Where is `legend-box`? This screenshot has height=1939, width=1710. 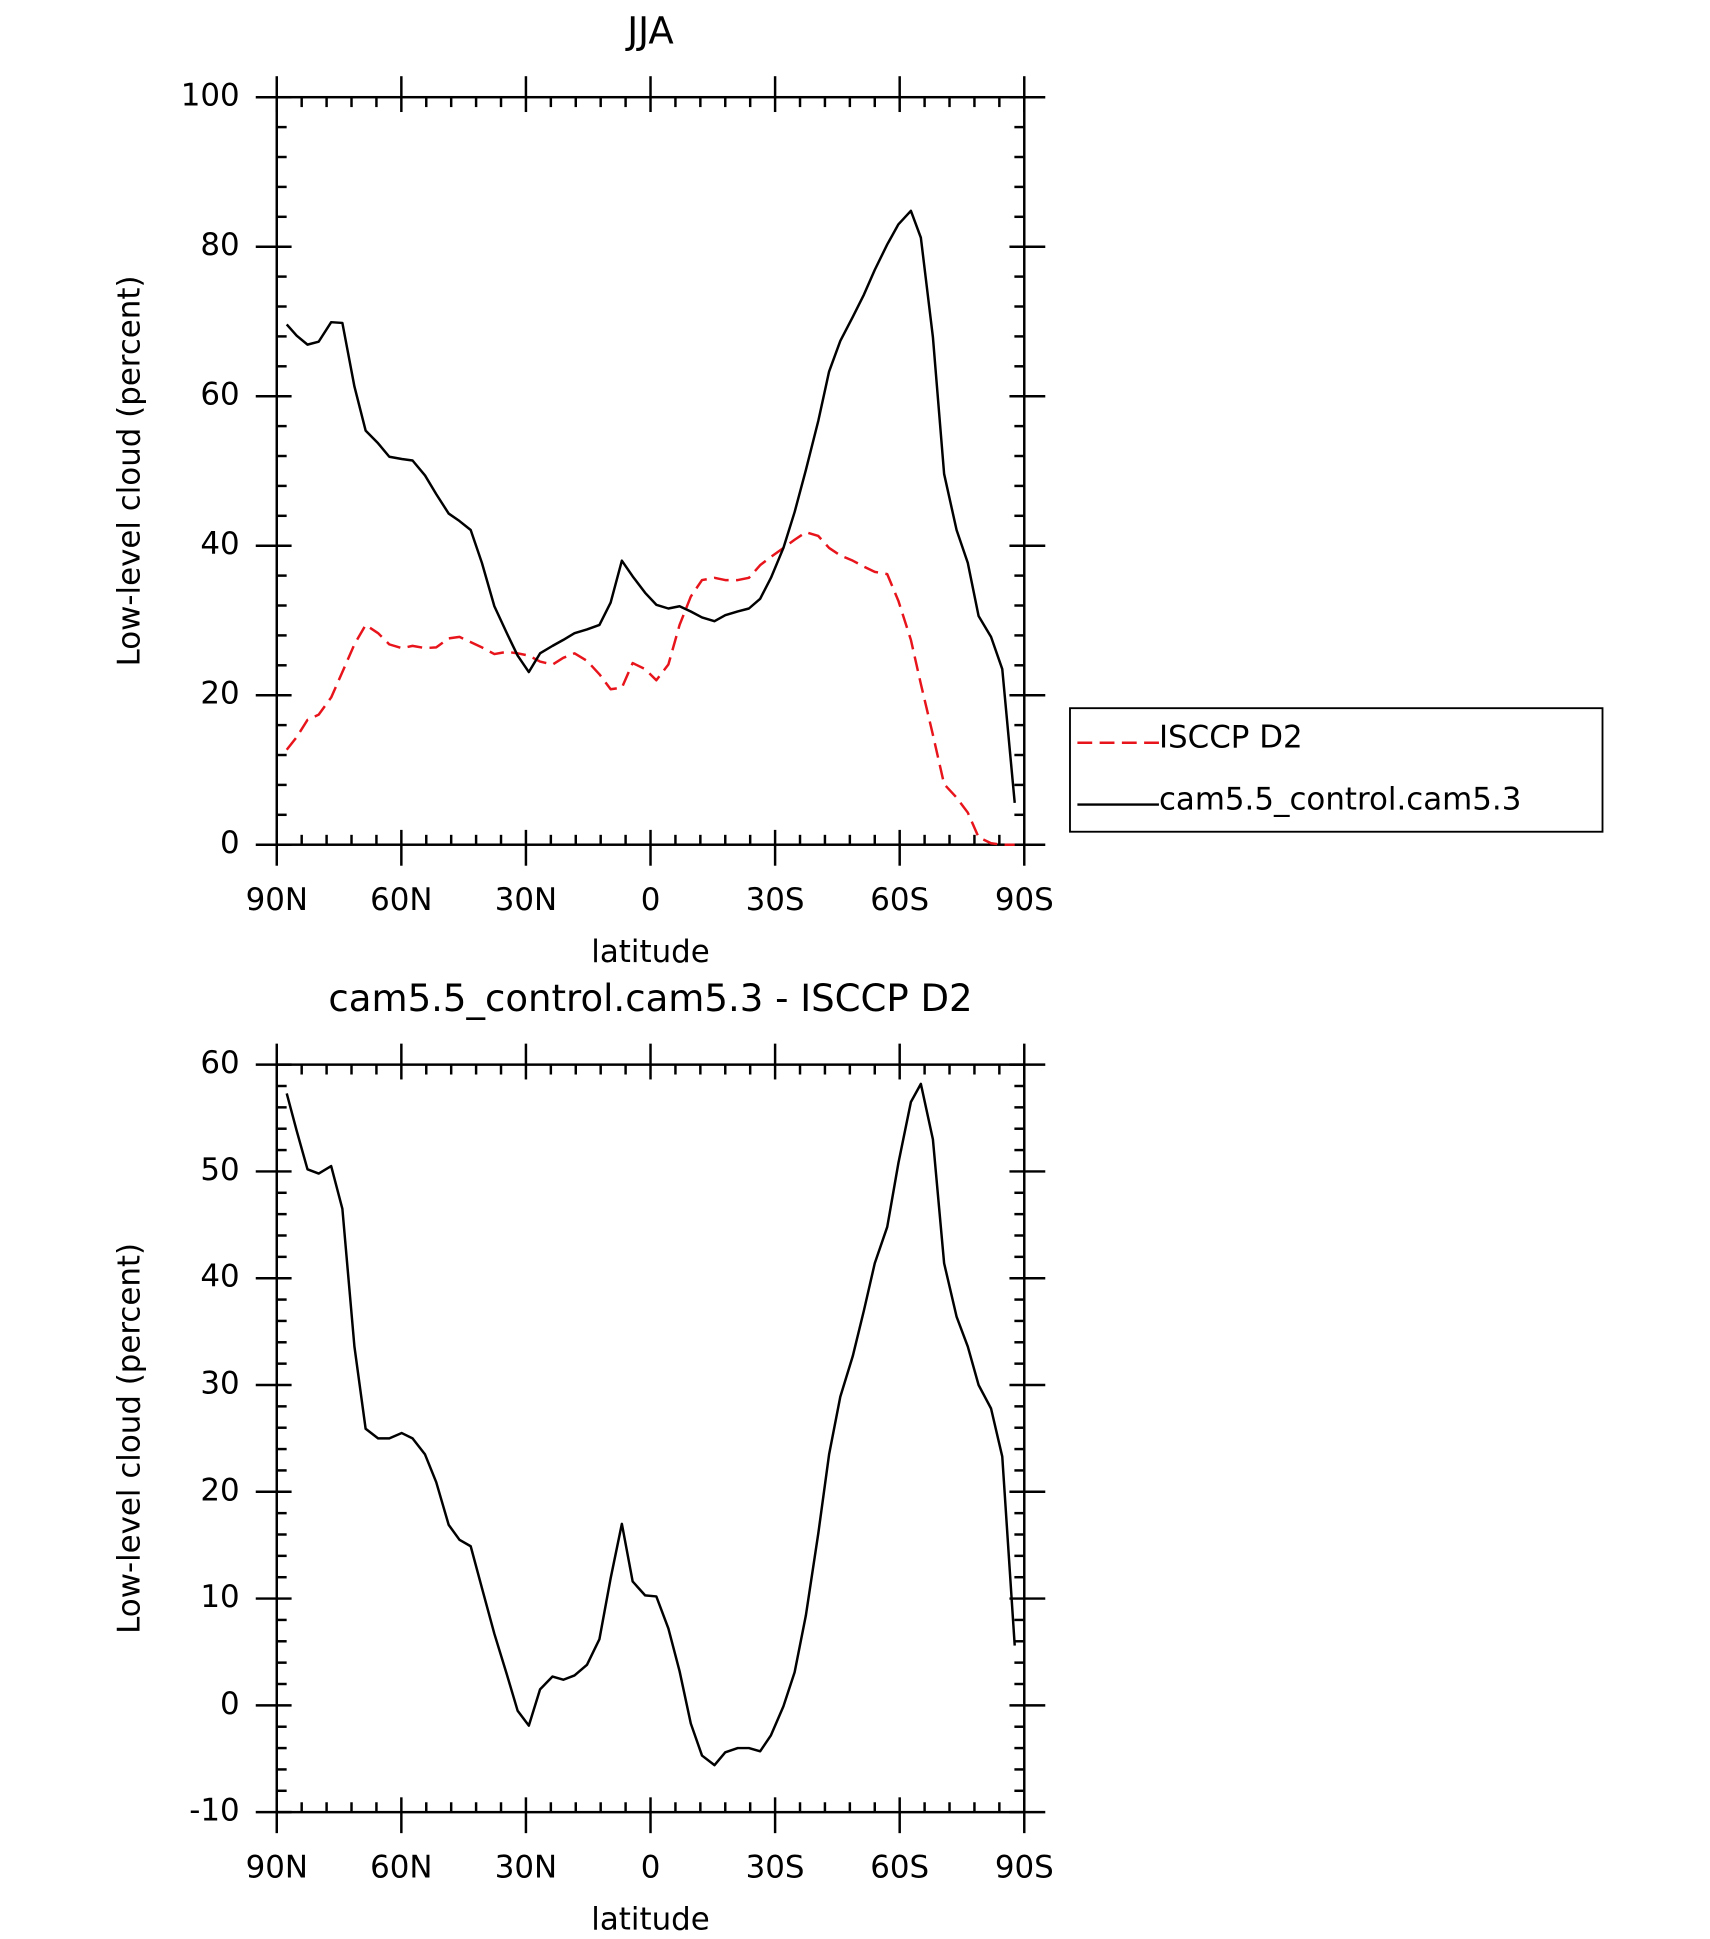 legend-box is located at coordinates (1336, 770).